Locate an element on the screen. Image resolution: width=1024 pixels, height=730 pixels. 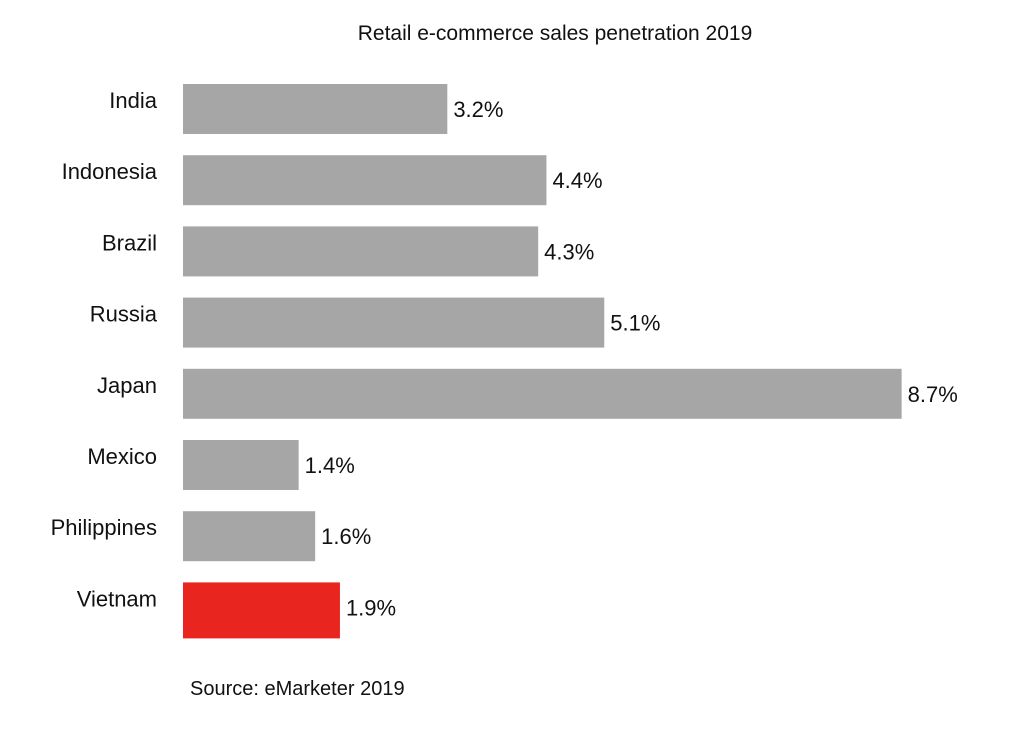
bar-mexico is located at coordinates (241, 465).